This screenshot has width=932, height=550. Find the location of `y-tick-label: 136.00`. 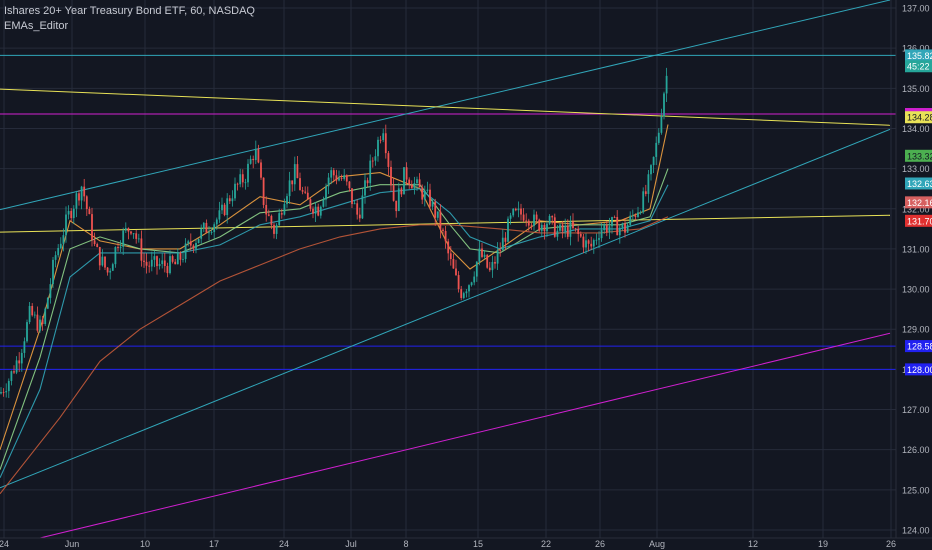

y-tick-label: 136.00 is located at coordinates (916, 49).